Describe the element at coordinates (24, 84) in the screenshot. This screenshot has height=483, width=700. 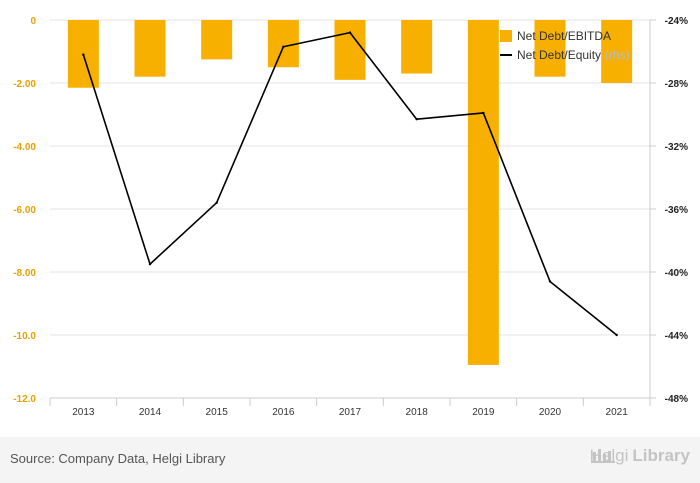
I see `left-tick-label: -2.00` at that location.